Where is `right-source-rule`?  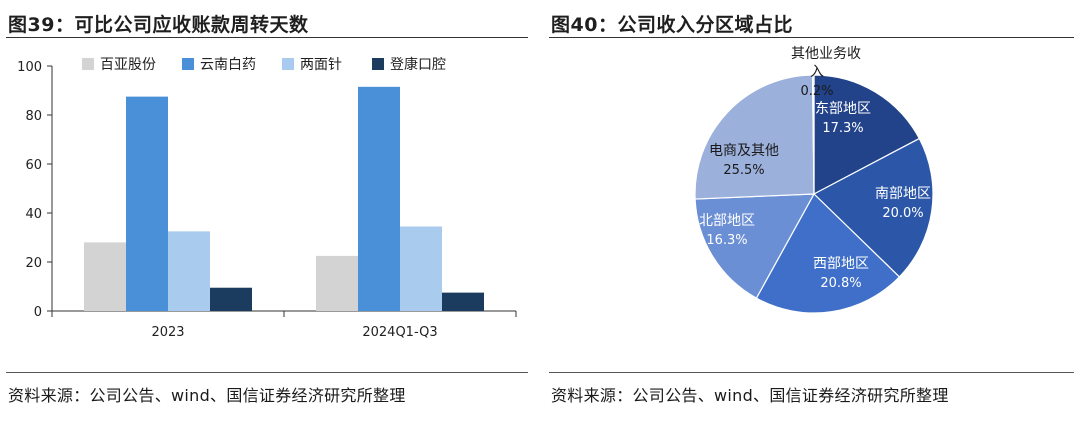
right-source-rule is located at coordinates (811, 372).